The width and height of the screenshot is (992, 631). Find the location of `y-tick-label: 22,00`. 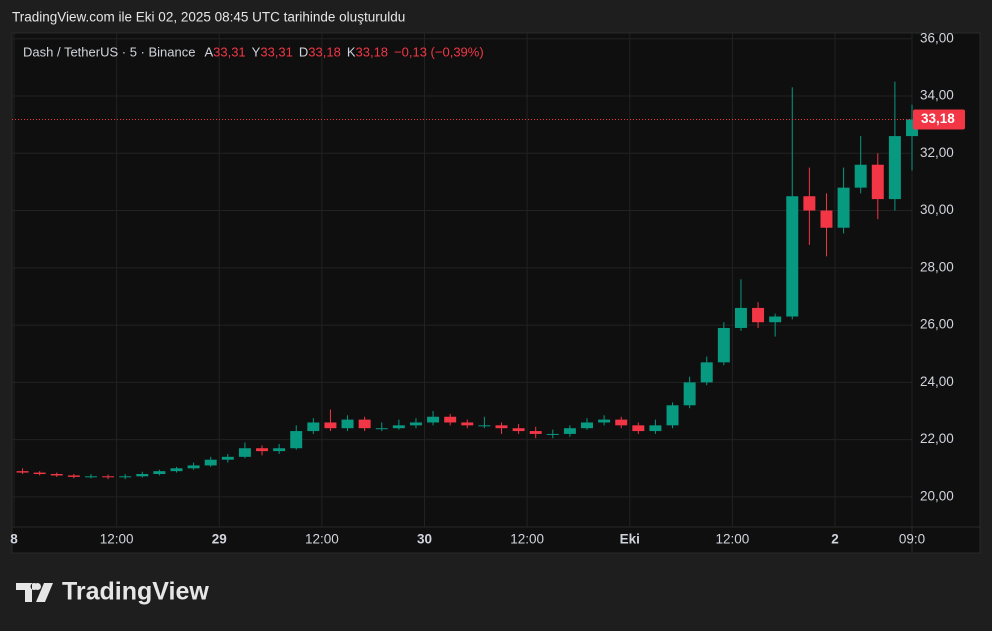

y-tick-label: 22,00 is located at coordinates (937, 438).